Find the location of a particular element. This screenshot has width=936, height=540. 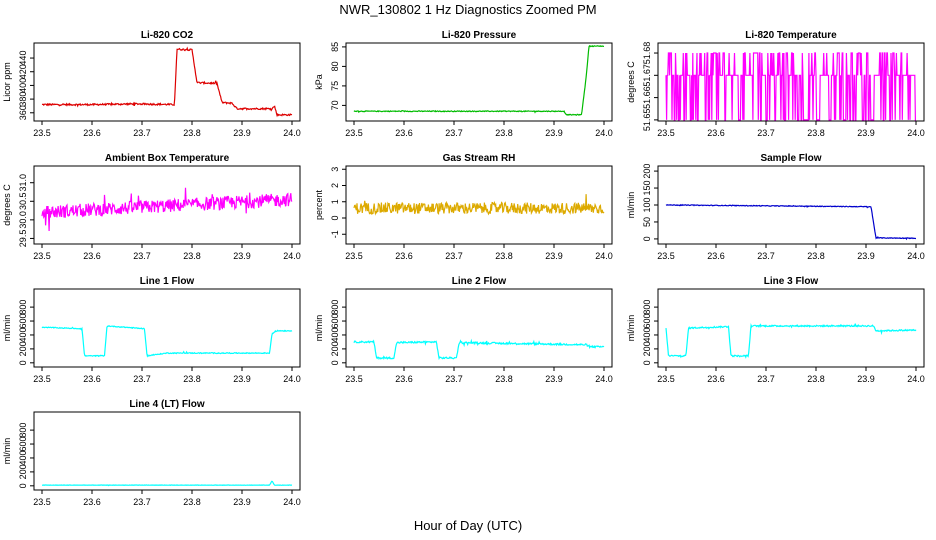

y-tick-label: 100 is located at coordinates (647, 204).